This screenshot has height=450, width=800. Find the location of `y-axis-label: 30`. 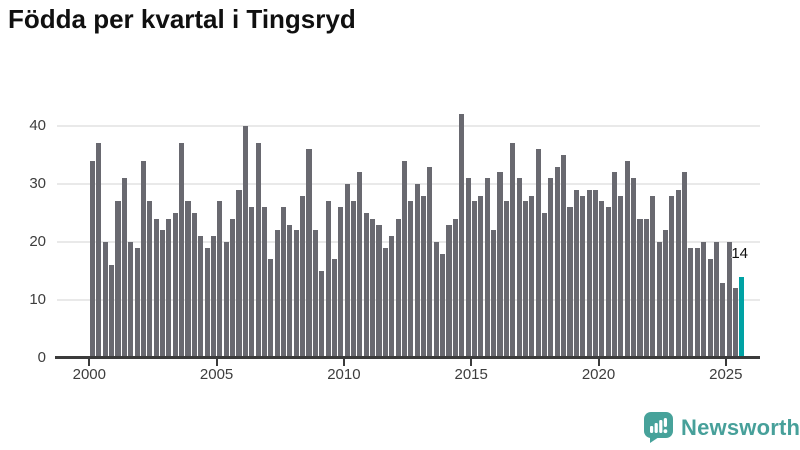

y-axis-label: 30 is located at coordinates (37, 183).